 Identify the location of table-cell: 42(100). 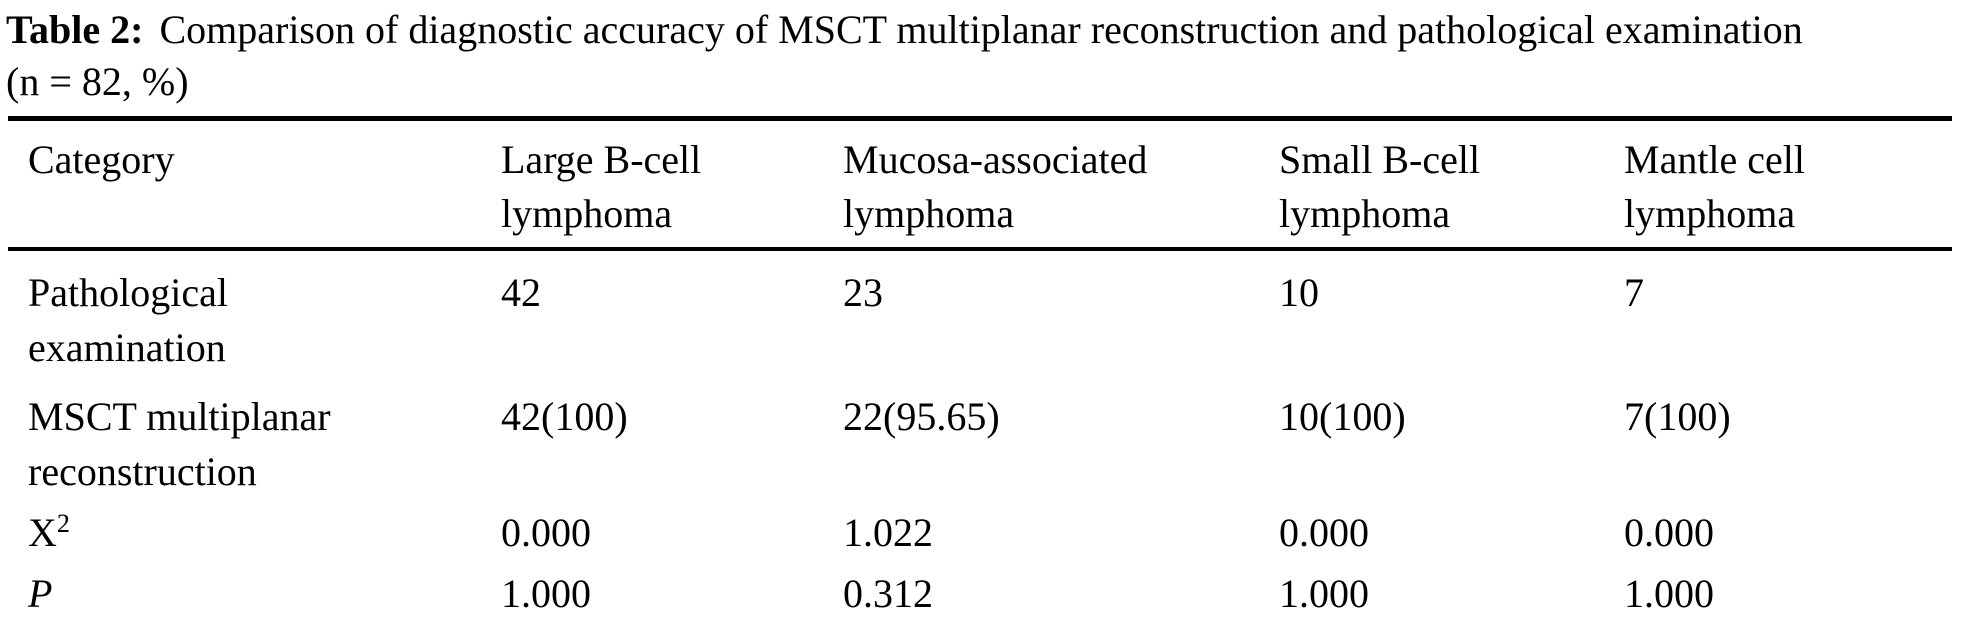
(564, 416).